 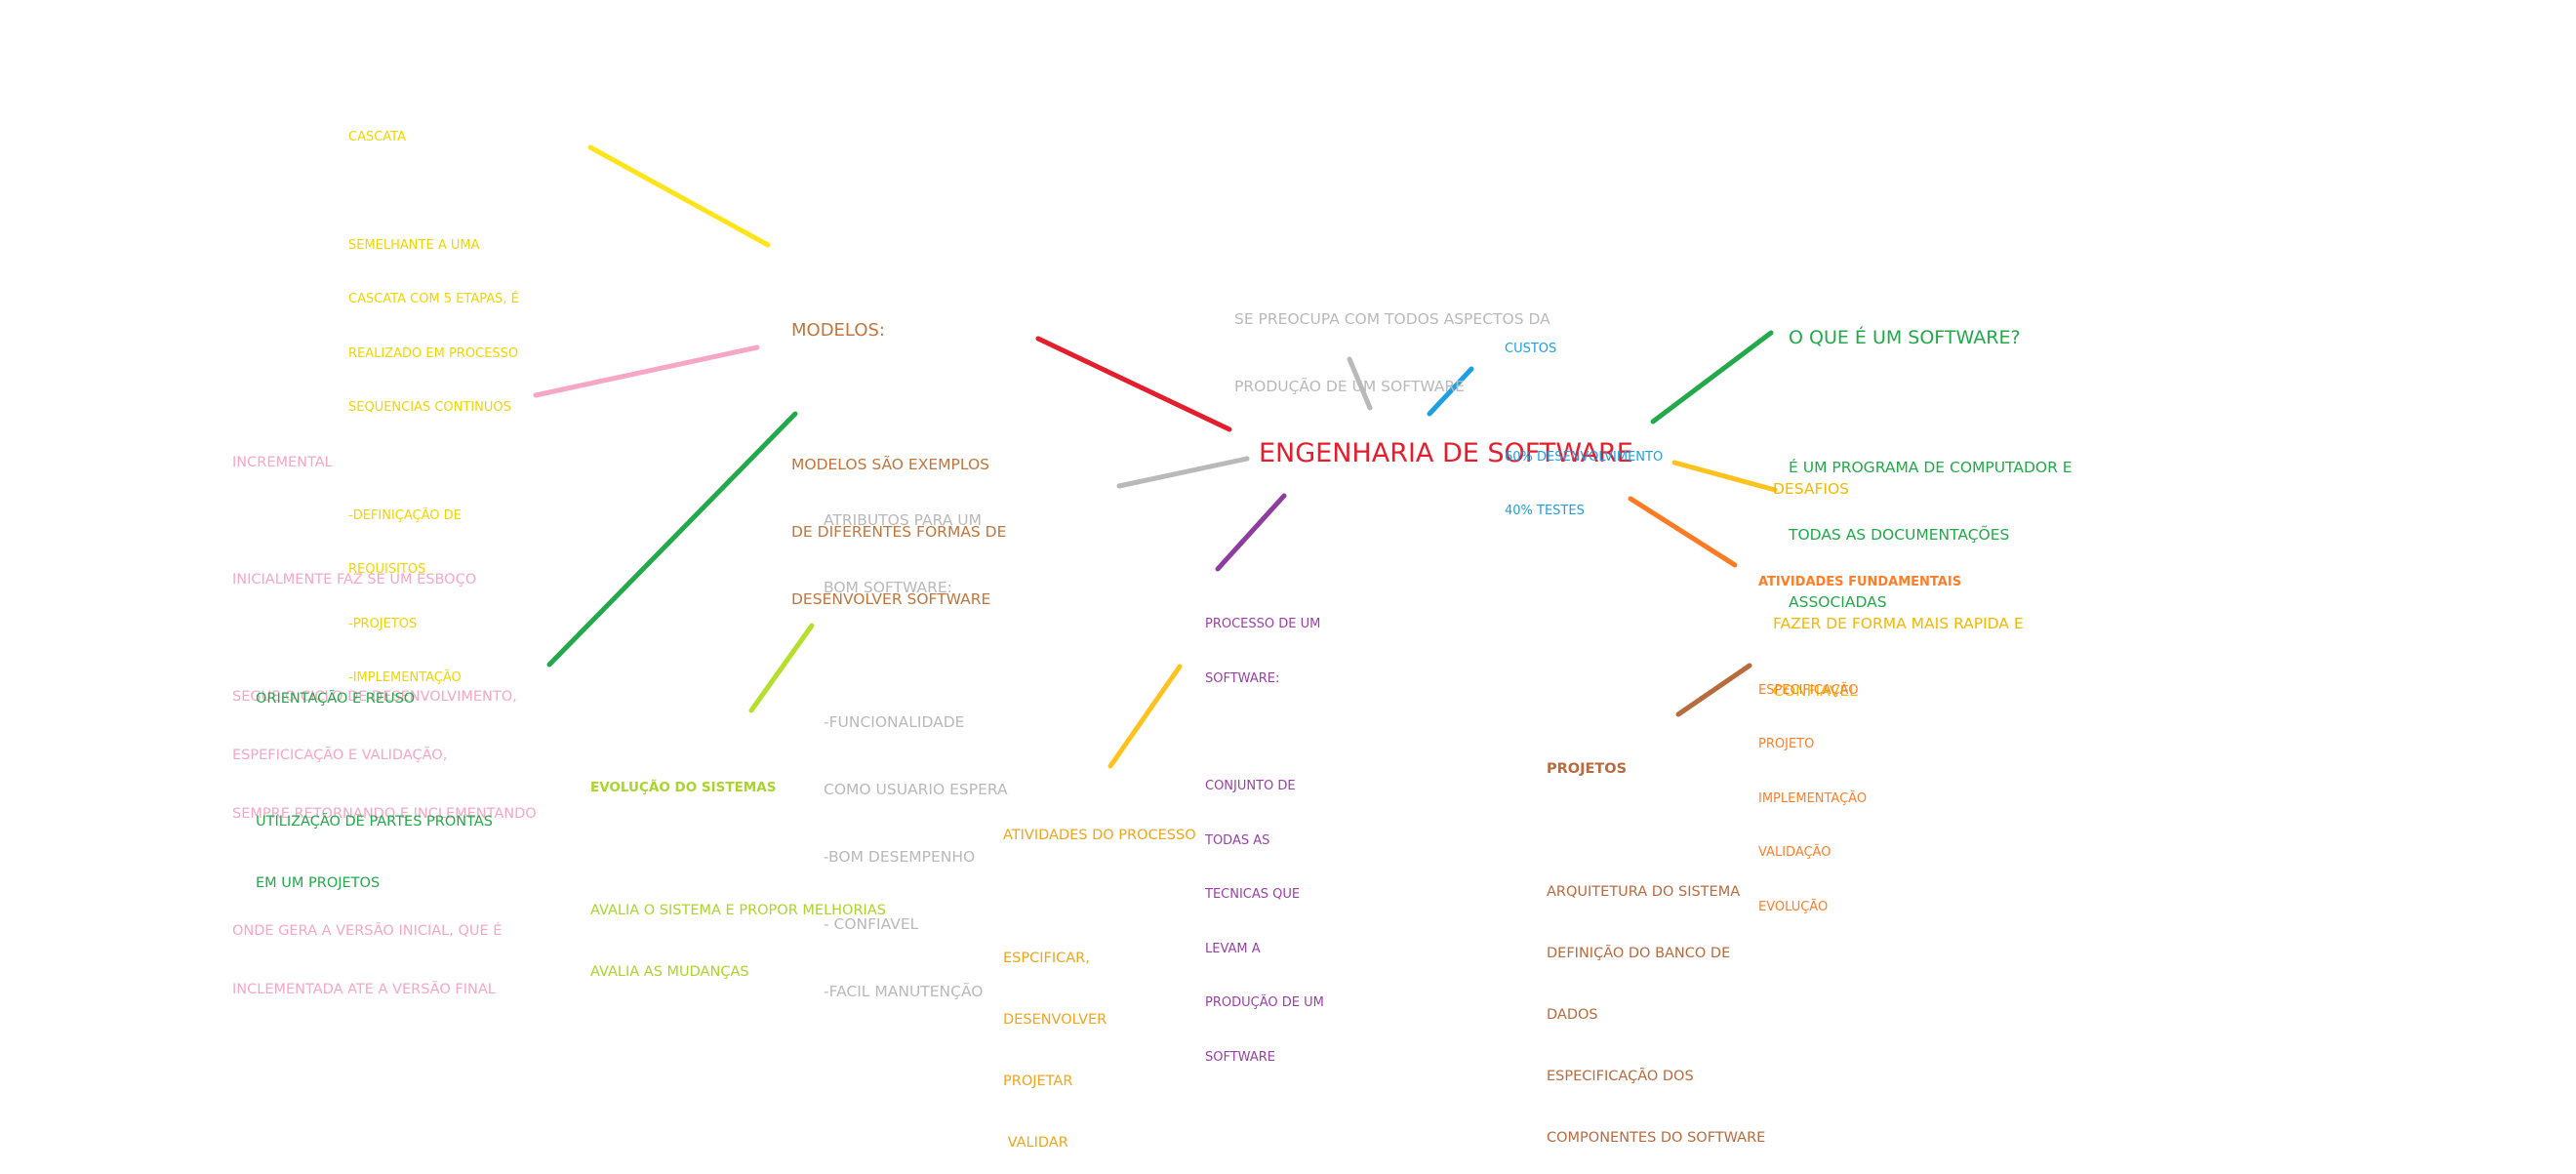 What do you see at coordinates (1712, 377) in the screenshot?
I see `connector-oque` at bounding box center [1712, 377].